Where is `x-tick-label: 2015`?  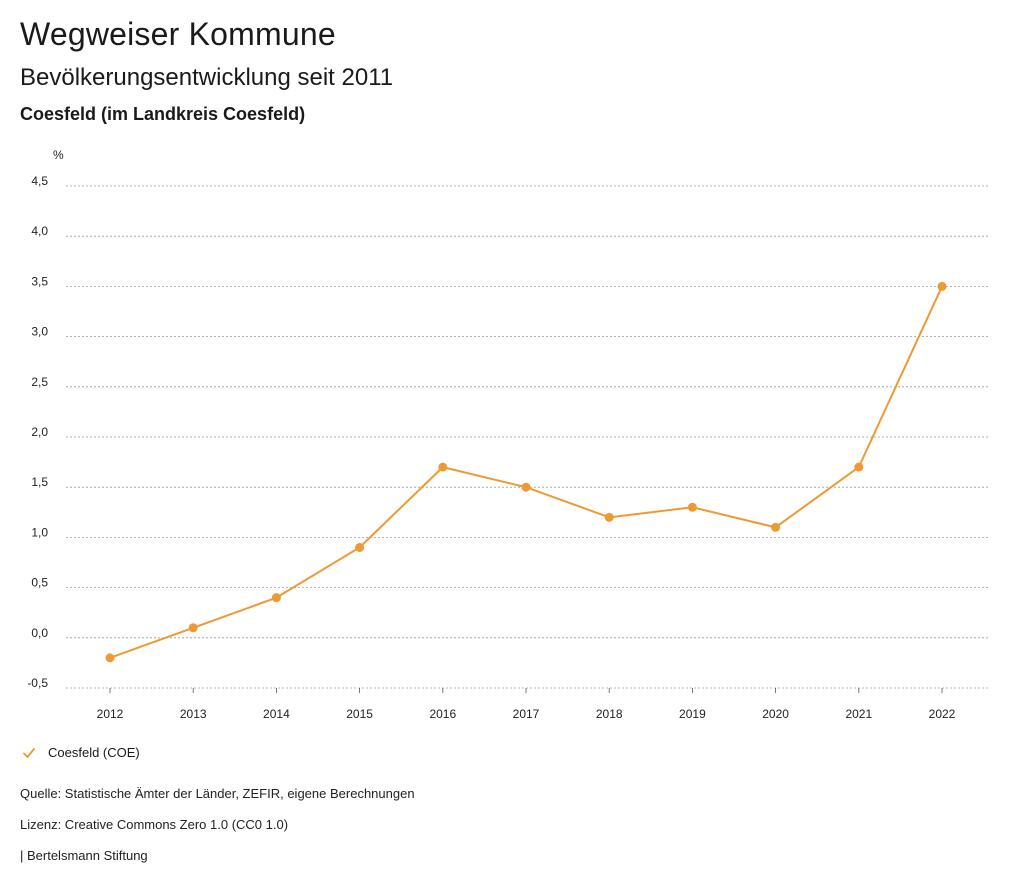 x-tick-label: 2015 is located at coordinates (359, 714).